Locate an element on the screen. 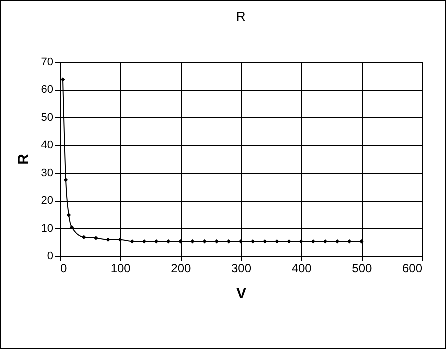 The image size is (446, 349). y-tick-label: 30 is located at coordinates (47, 173).